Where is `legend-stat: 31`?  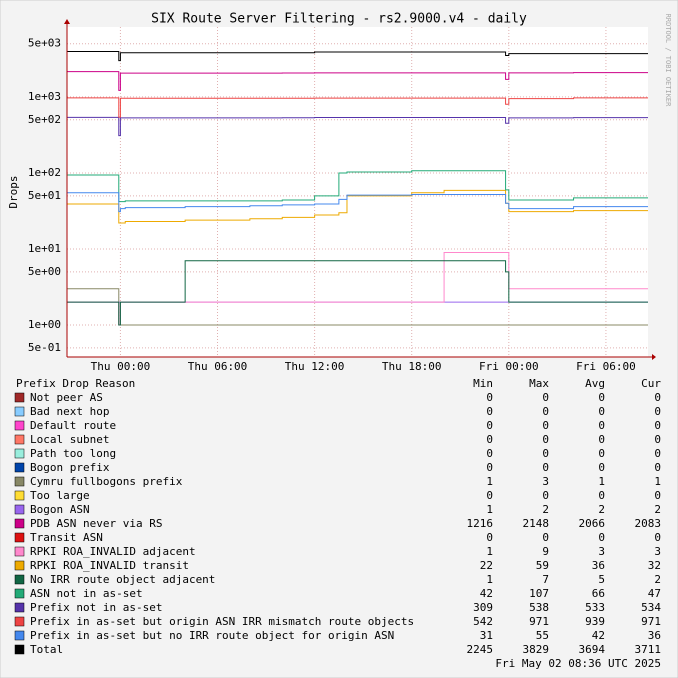 legend-stat: 31 is located at coordinates (486, 635).